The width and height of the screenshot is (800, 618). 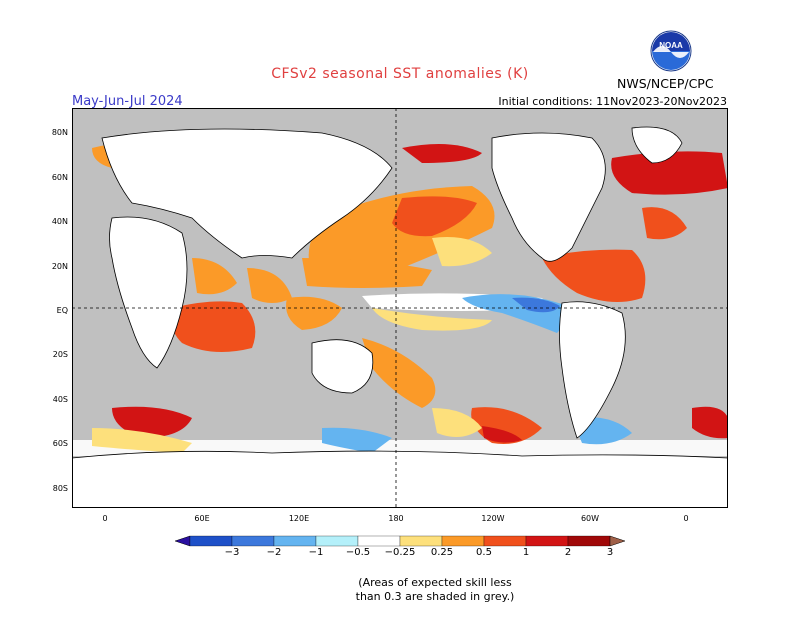 I want to click on southern-ocean-weak-anomaly, so click(x=142, y=440).